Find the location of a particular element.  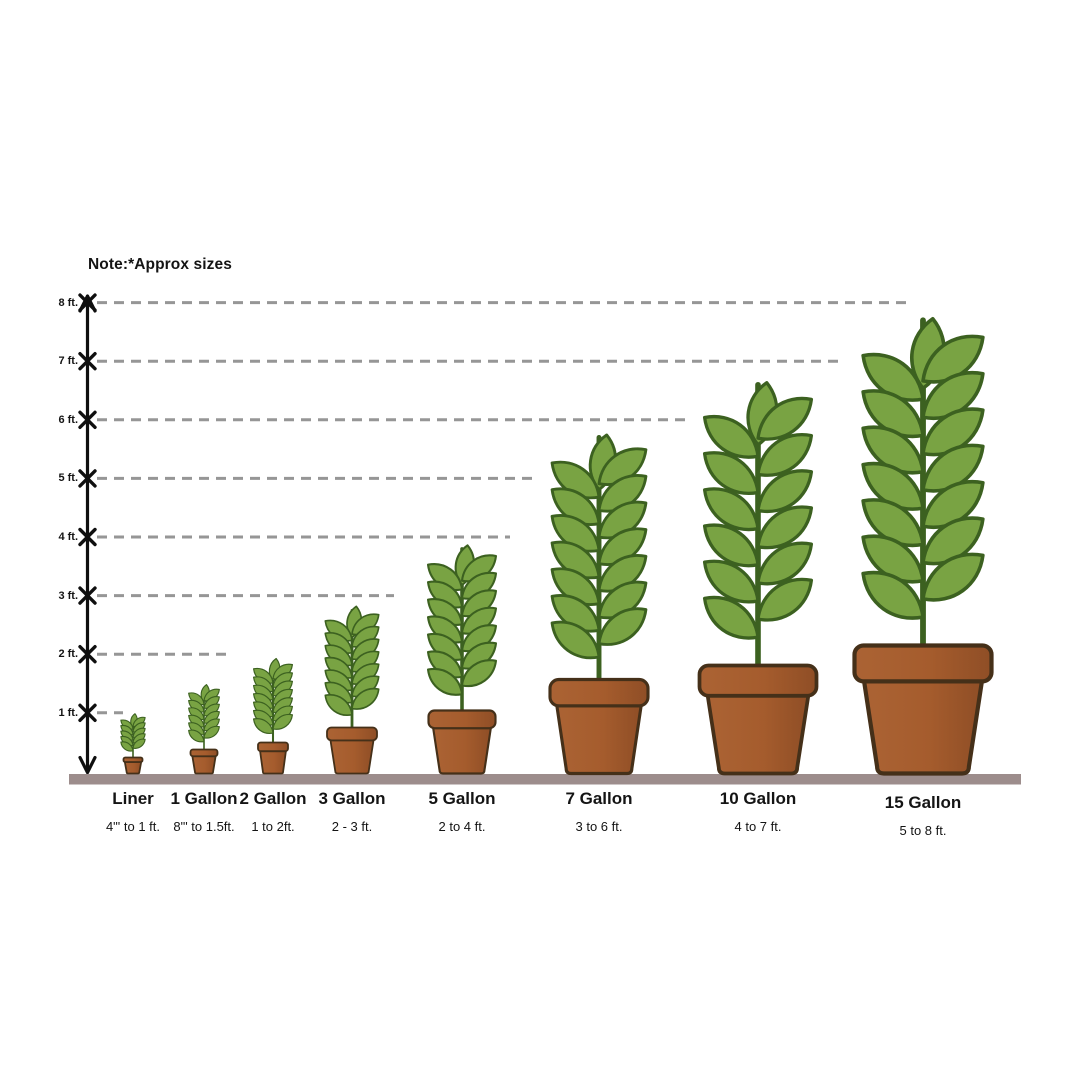

plant-liner is located at coordinates (133, 737).